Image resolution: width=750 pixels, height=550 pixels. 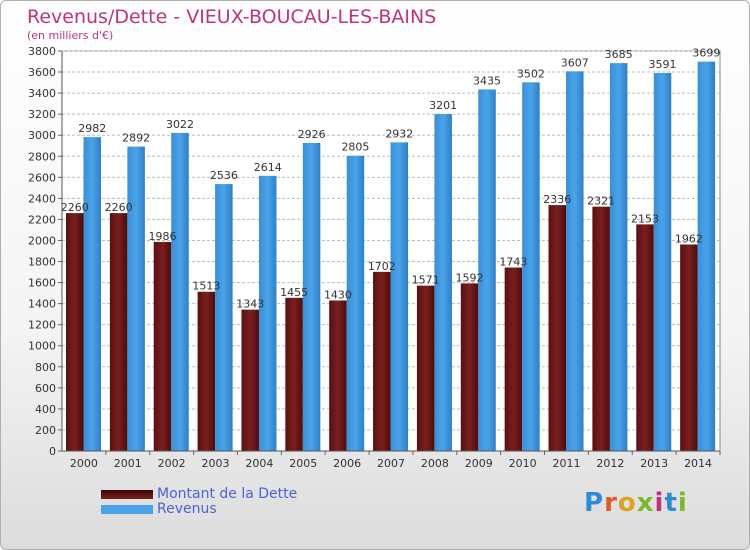 I want to click on y-tick-label: 1600, so click(x=42, y=283).